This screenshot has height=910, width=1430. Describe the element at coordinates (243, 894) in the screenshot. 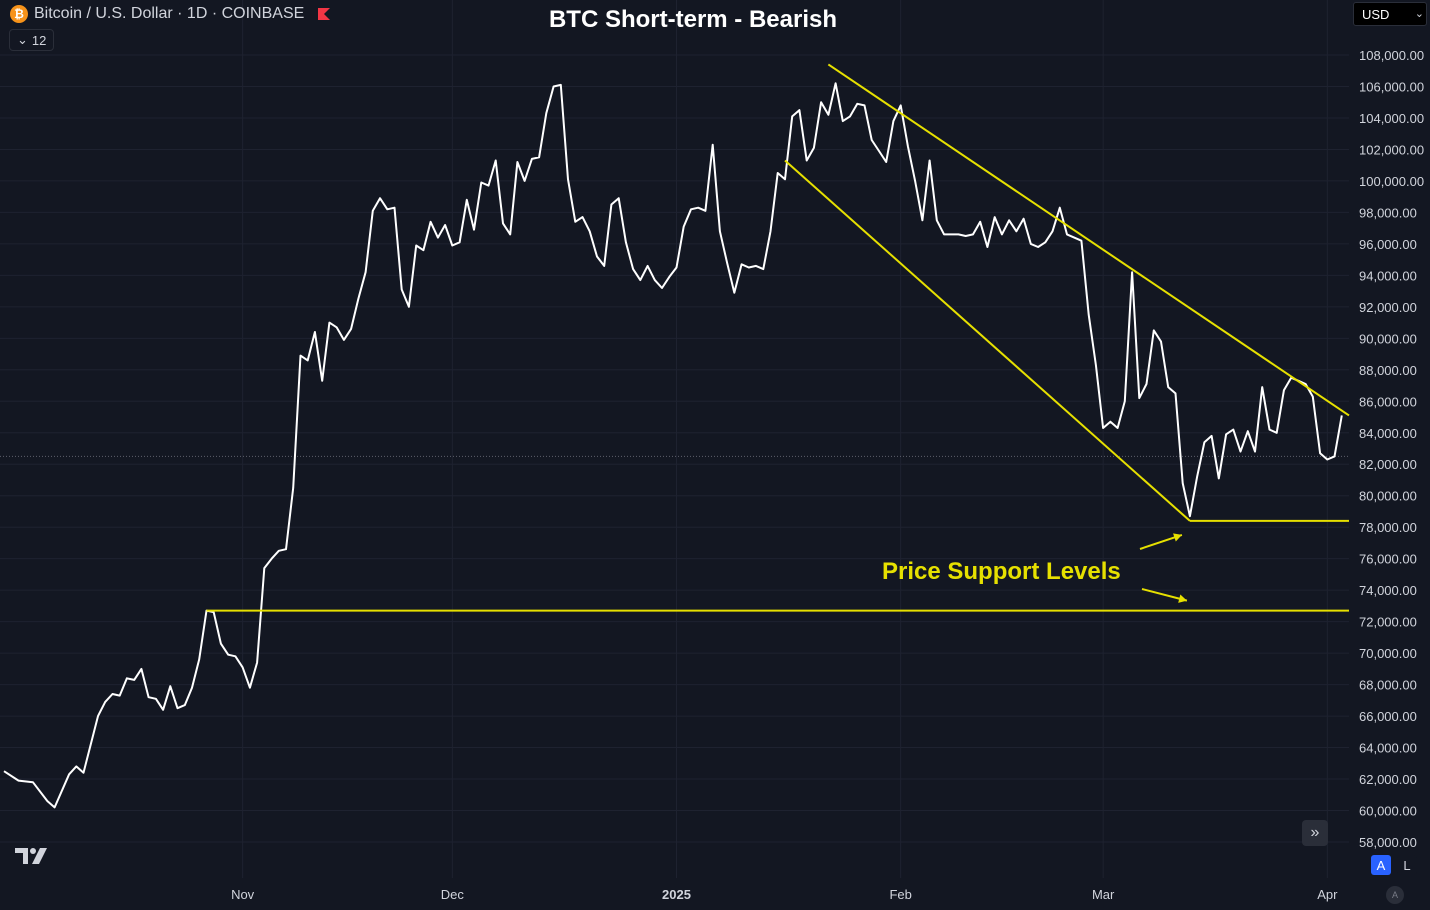

I see `x-axis-tick-label: Nov` at that location.